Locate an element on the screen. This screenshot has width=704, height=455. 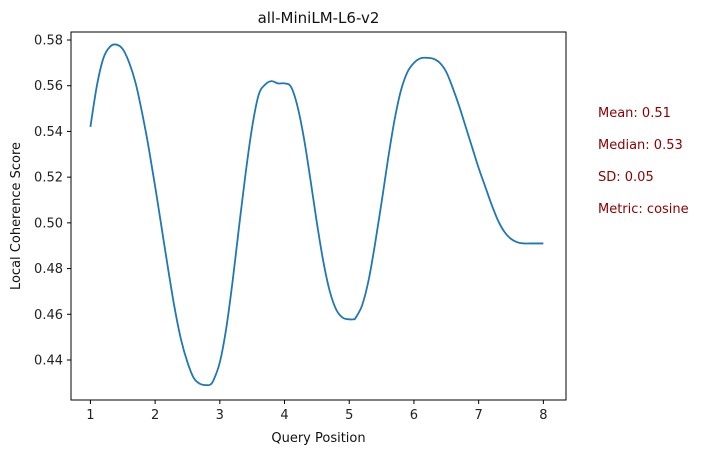
y-tick-label: 0.50 is located at coordinates (48, 223).